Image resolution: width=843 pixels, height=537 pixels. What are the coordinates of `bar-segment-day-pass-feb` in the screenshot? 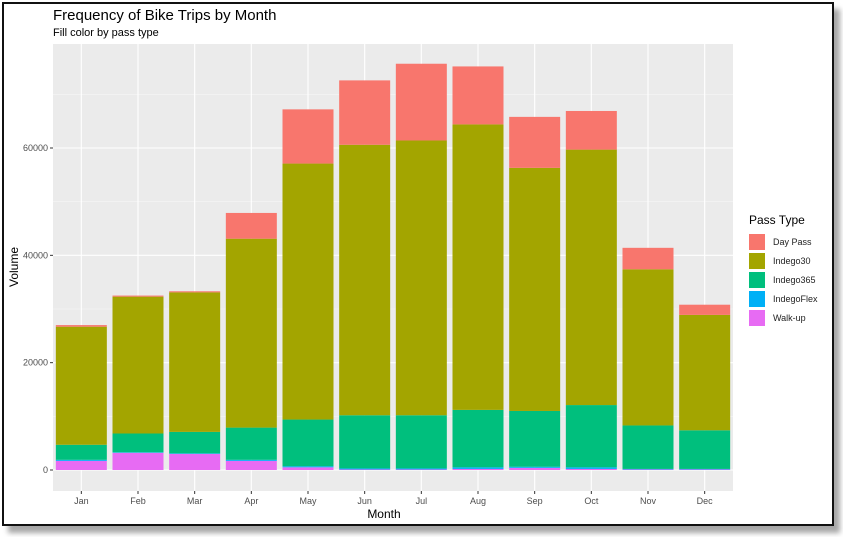 It's located at (138, 296).